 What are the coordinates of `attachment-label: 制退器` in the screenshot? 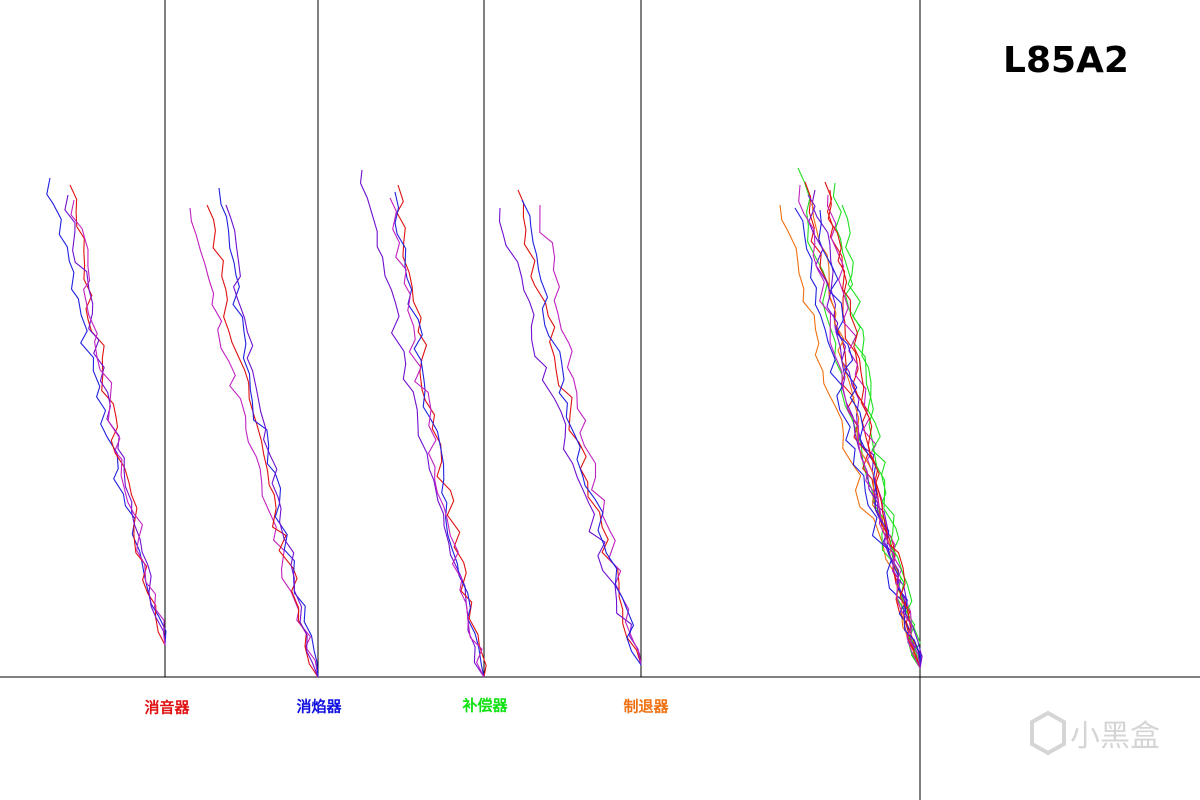 It's located at (646, 707).